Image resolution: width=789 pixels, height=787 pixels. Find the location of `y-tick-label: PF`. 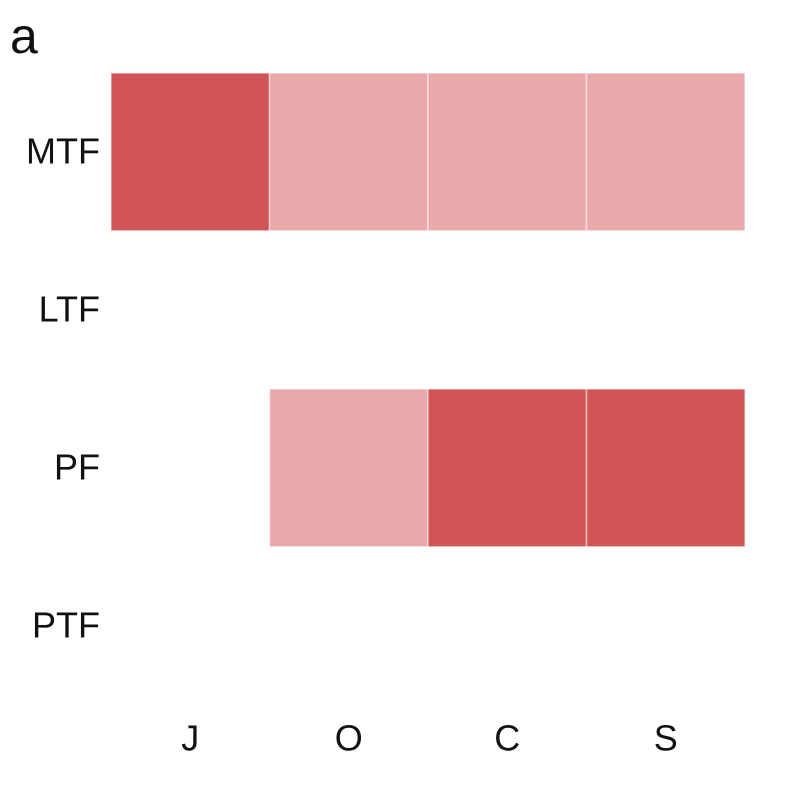

y-tick-label: PF is located at coordinates (77, 467).